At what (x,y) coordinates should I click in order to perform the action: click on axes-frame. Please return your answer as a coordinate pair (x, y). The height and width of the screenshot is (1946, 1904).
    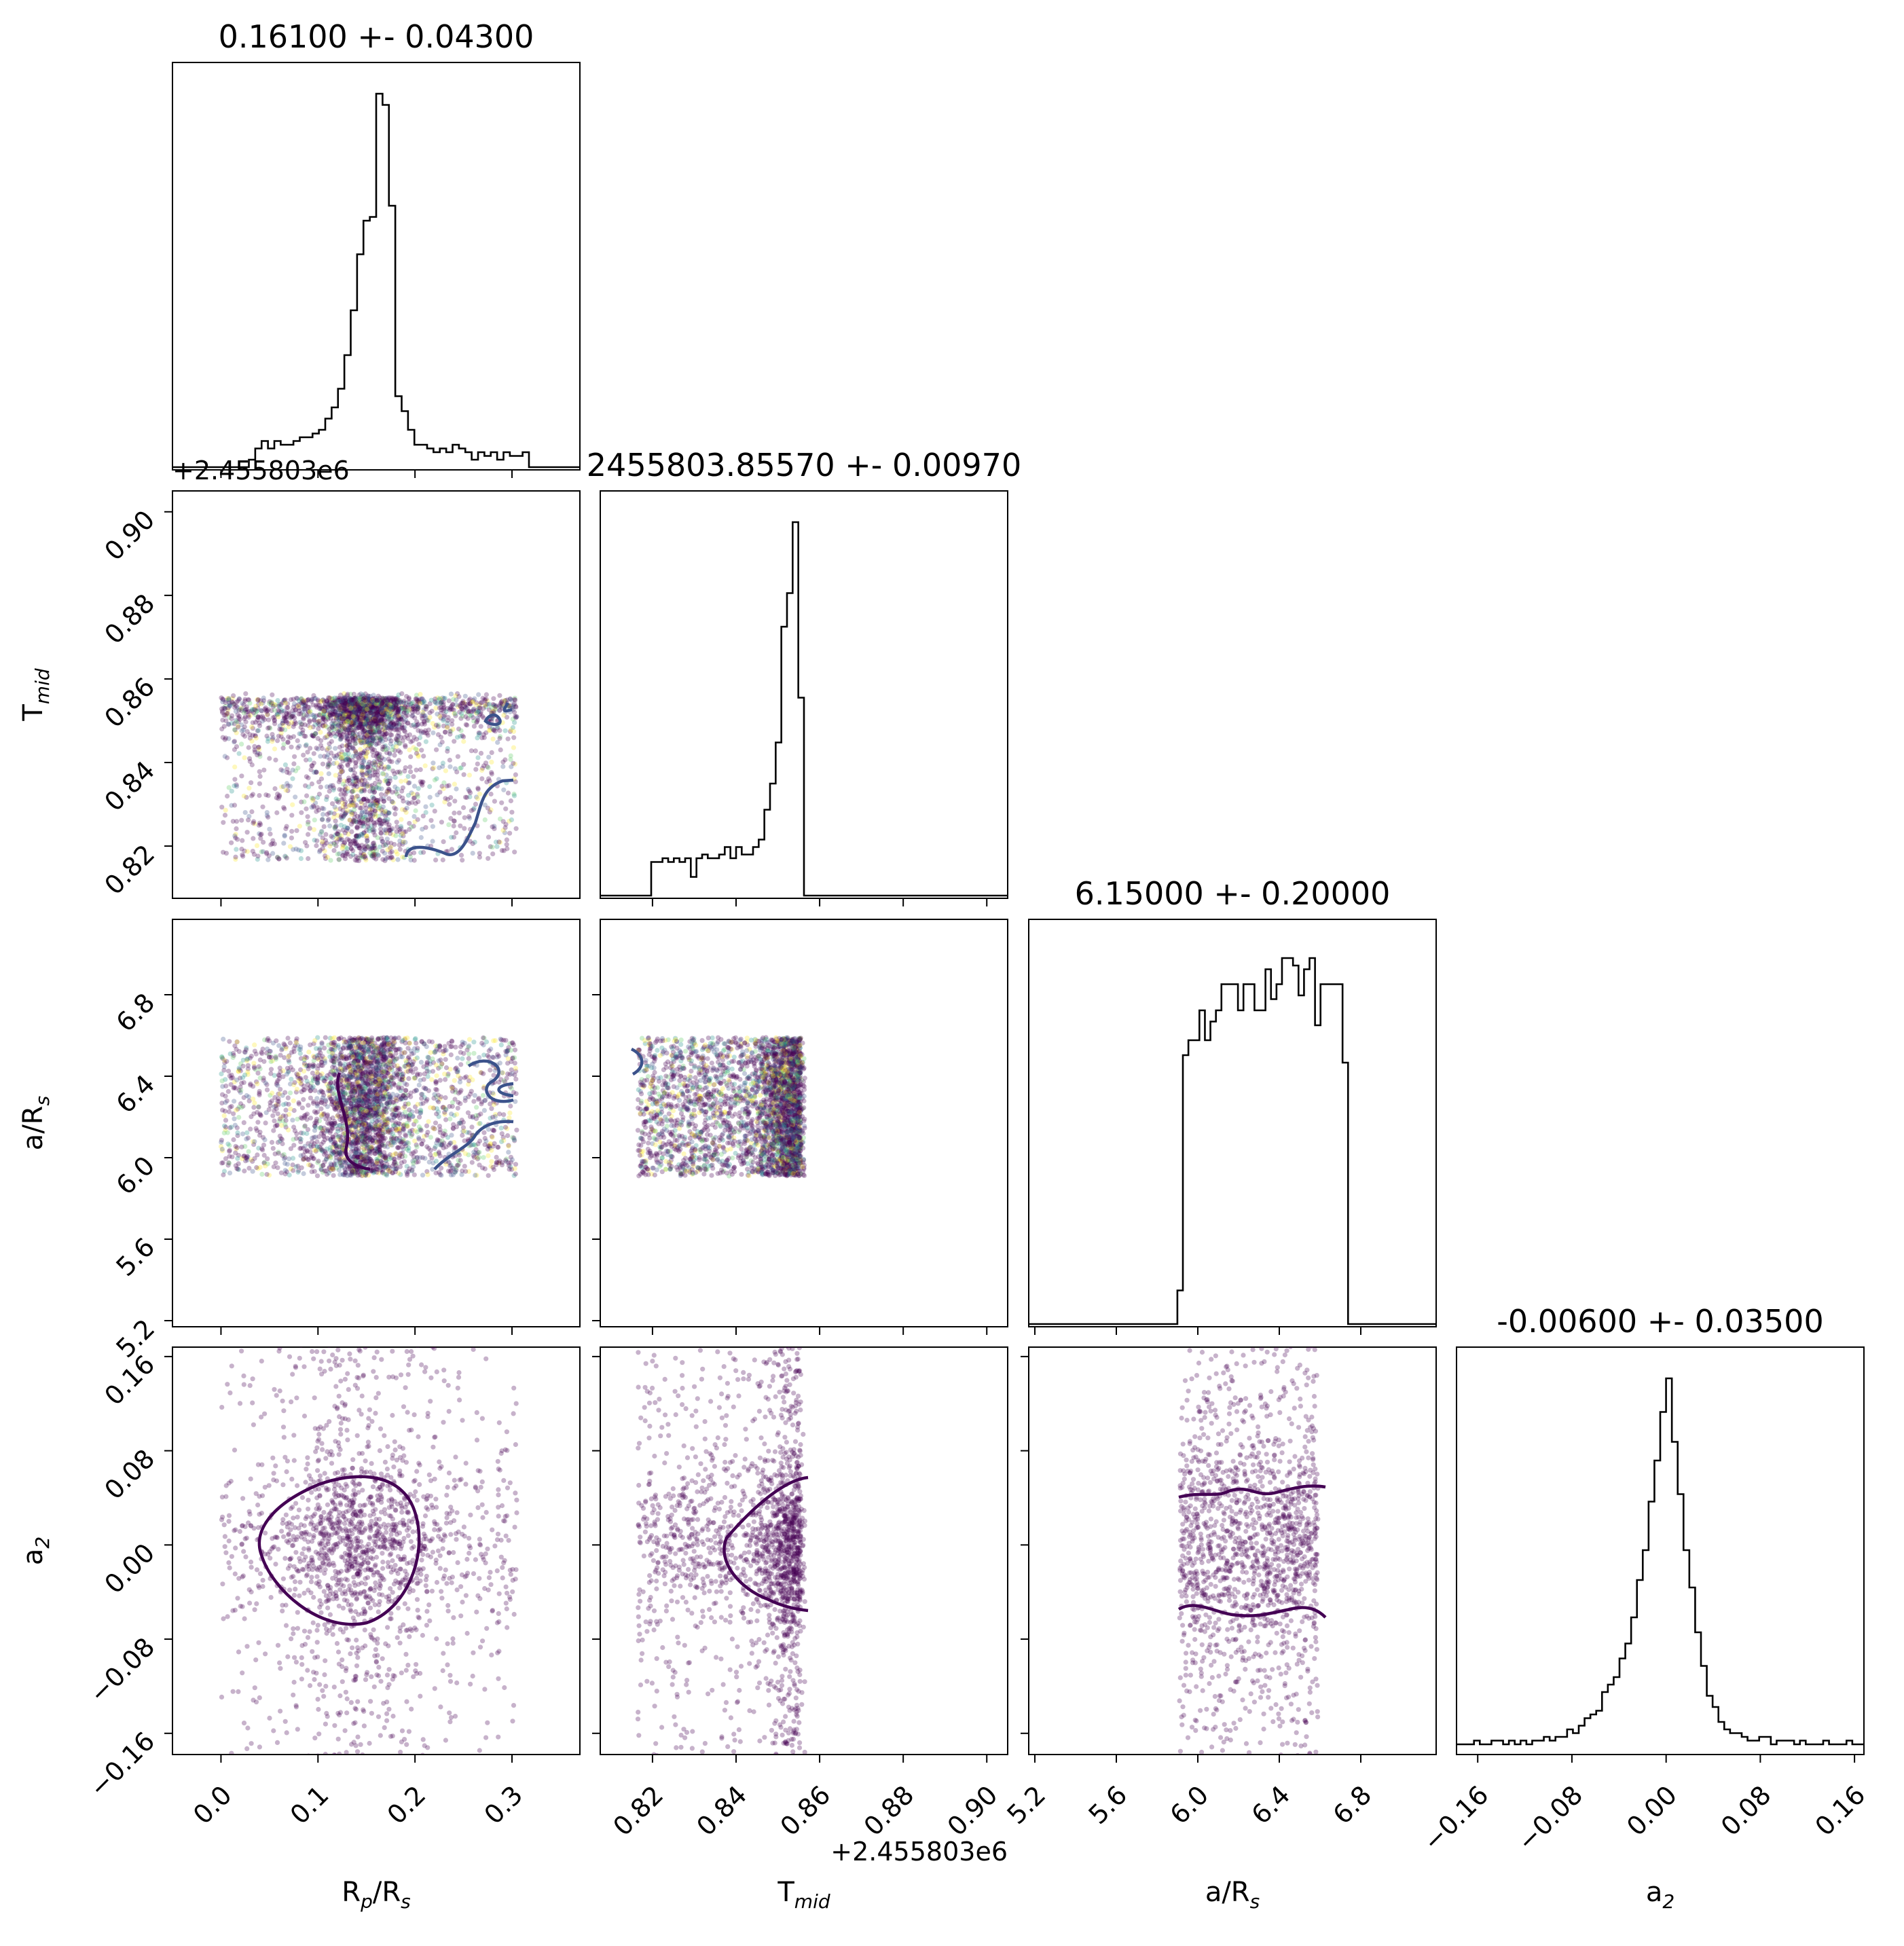
    Looking at the image, I should click on (376, 266).